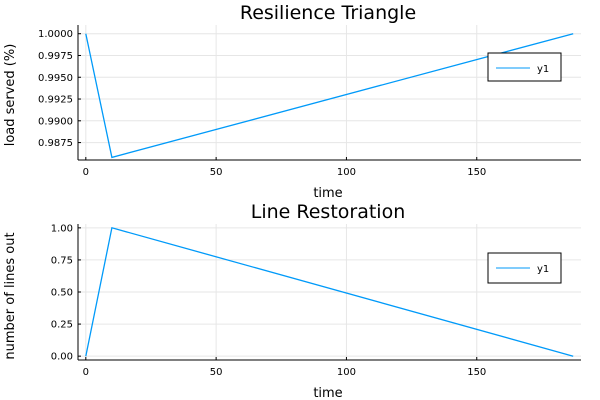  What do you see at coordinates (55, 56) in the screenshot?
I see `y-tick-label: 0.9975` at bounding box center [55, 56].